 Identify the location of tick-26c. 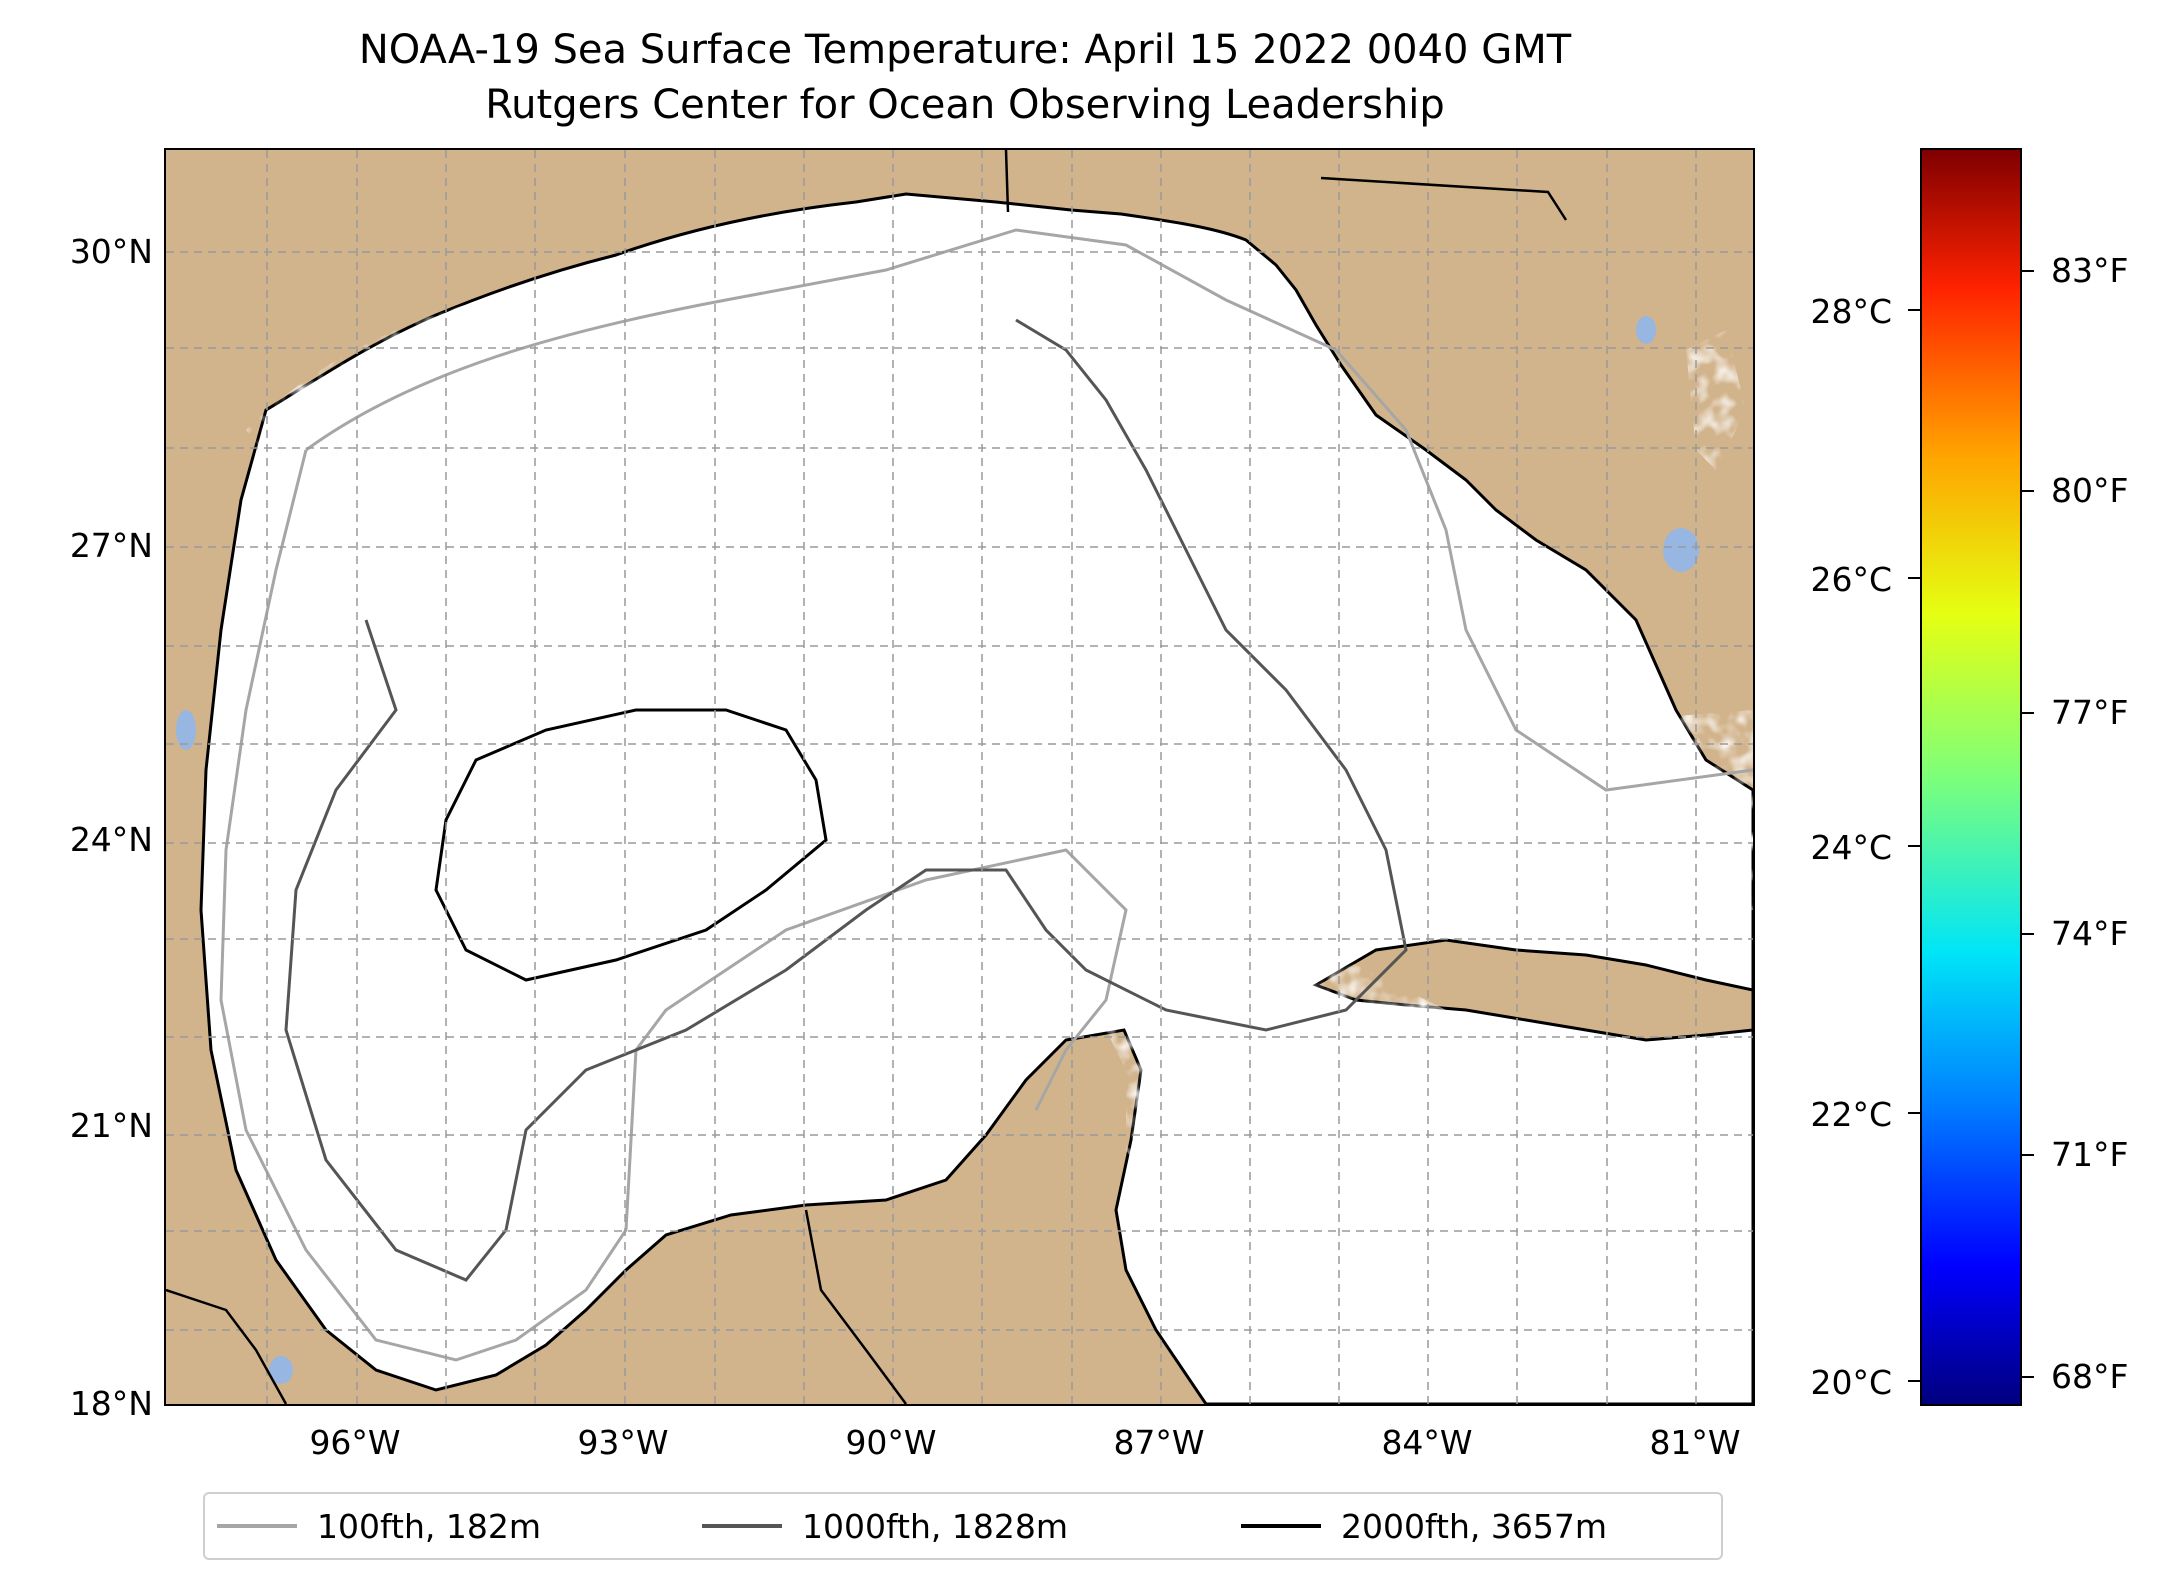
(1914, 578).